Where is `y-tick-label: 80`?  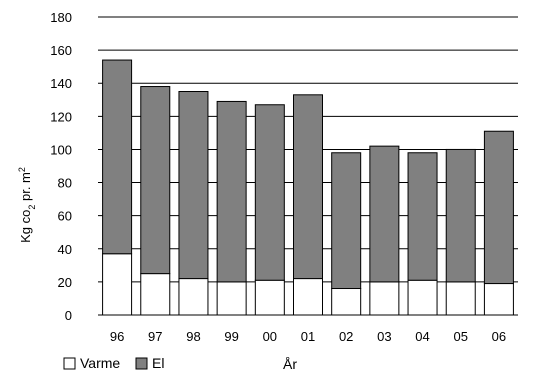
y-tick-label: 80 is located at coordinates (65, 183).